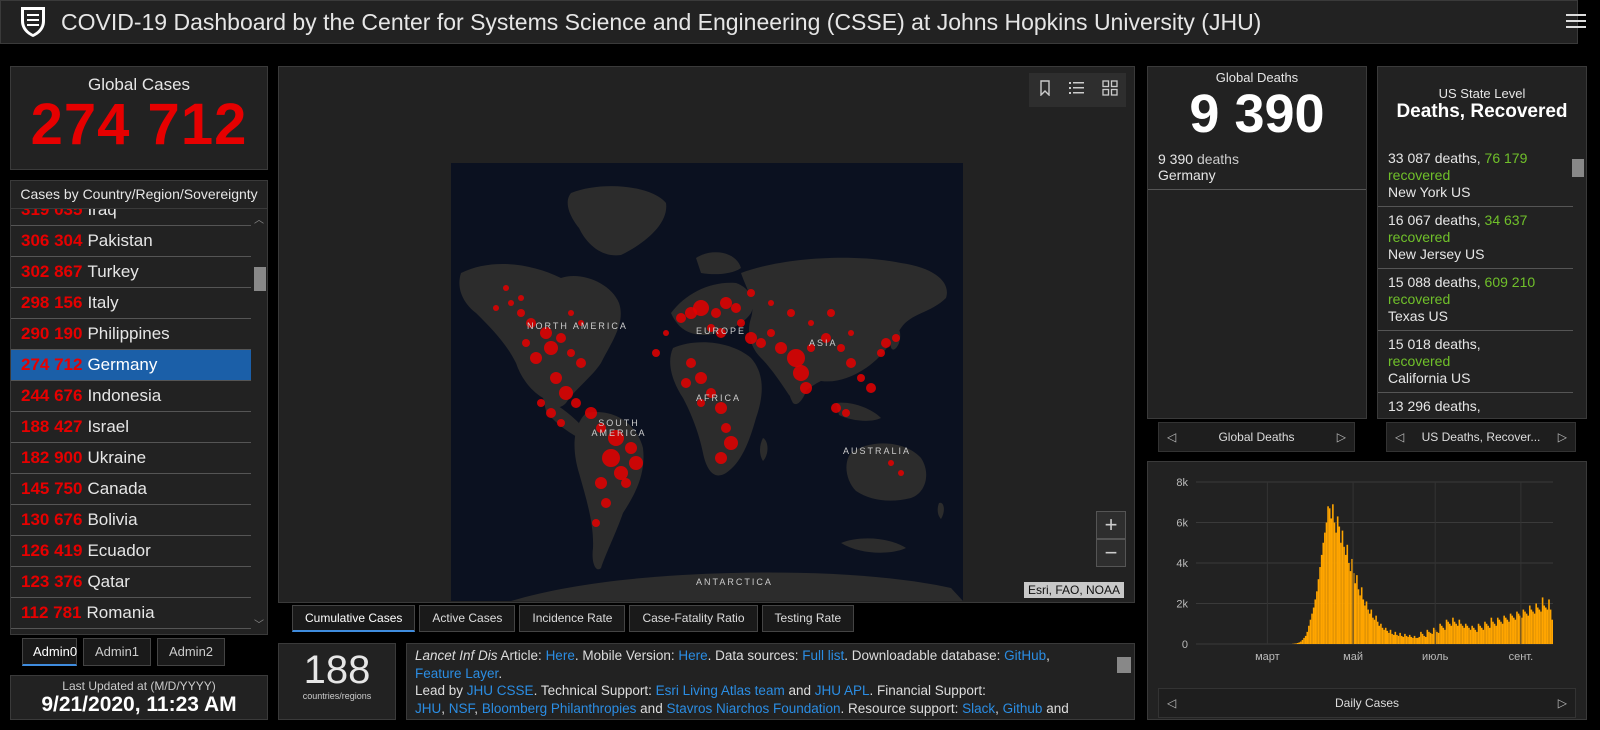  What do you see at coordinates (720, 690) in the screenshot?
I see `esri-living-atlas-link: Esri Living Atlas team` at bounding box center [720, 690].